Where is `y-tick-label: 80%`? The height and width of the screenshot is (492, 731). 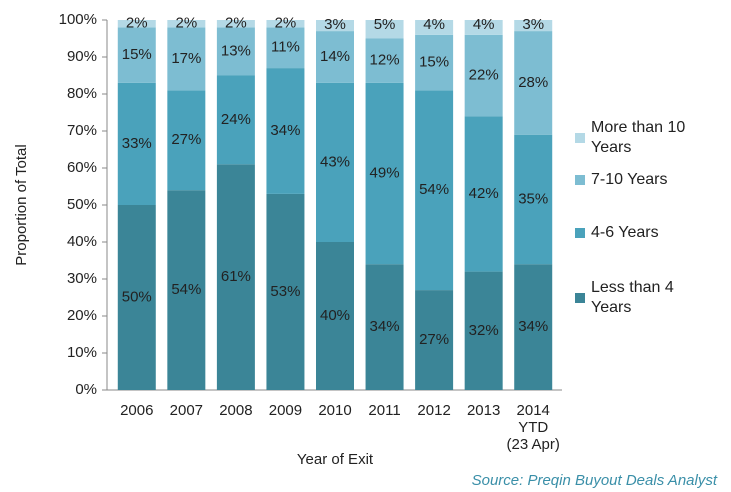 y-tick-label: 80% is located at coordinates (82, 93).